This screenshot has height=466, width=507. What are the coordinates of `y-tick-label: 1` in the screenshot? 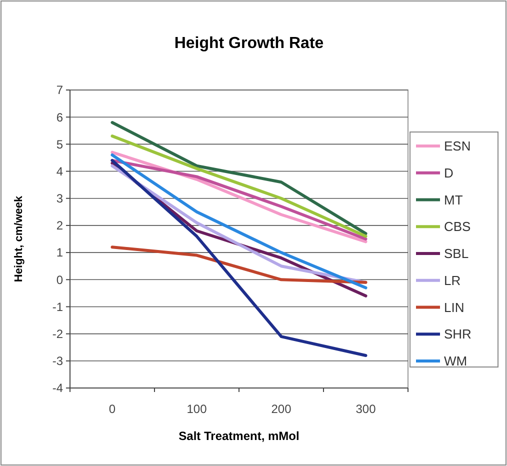 It's located at (60, 253).